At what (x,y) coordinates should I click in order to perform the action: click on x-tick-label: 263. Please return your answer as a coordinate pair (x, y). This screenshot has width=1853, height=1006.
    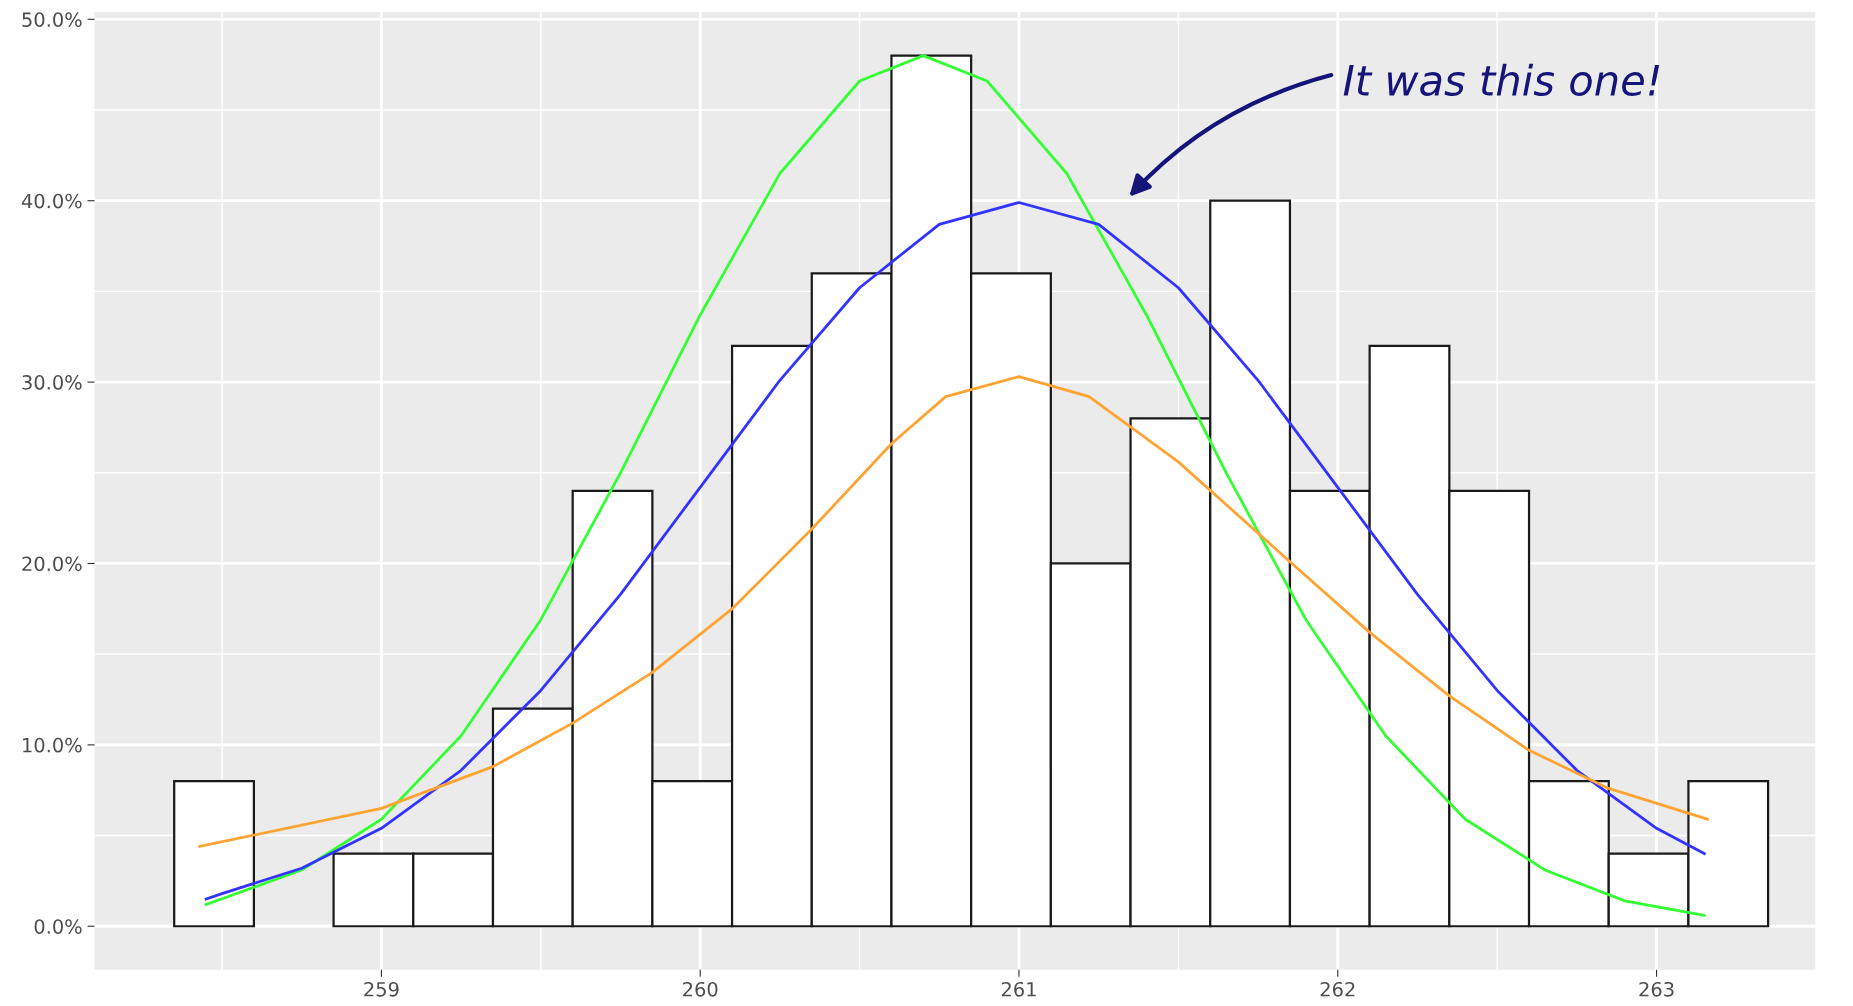
    Looking at the image, I should click on (1656, 989).